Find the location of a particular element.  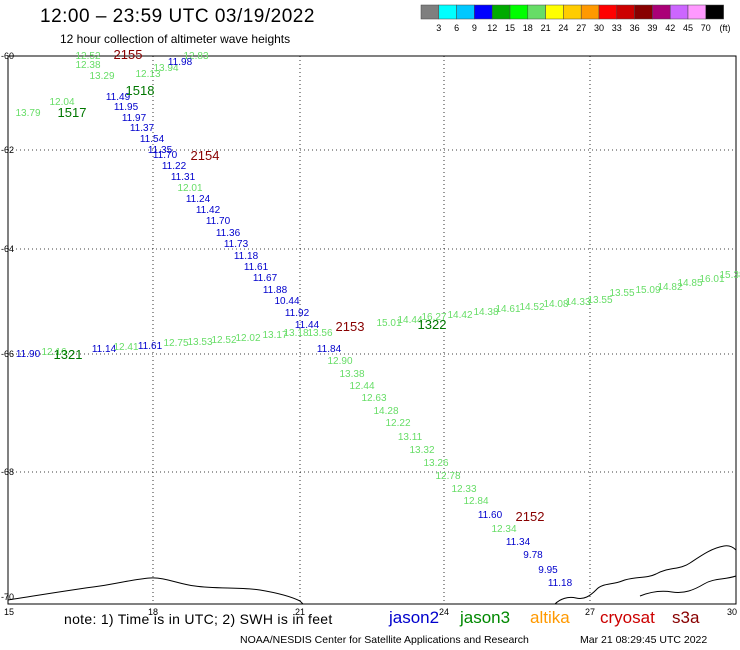

wave-height-value: 14.85 is located at coordinates (689, 283).